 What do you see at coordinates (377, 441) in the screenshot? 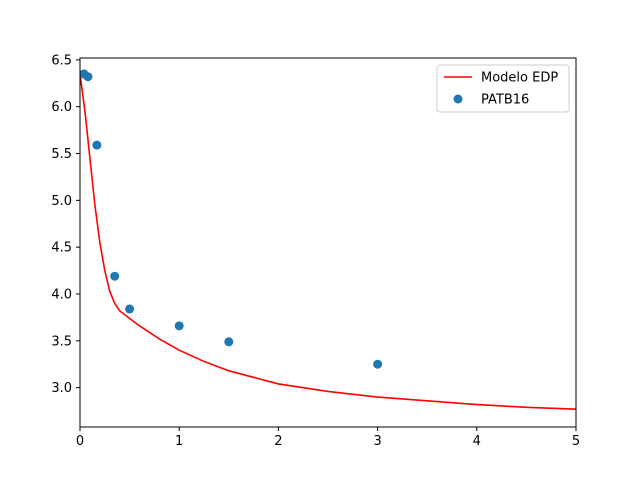
I see `x-tick-label: 3` at bounding box center [377, 441].